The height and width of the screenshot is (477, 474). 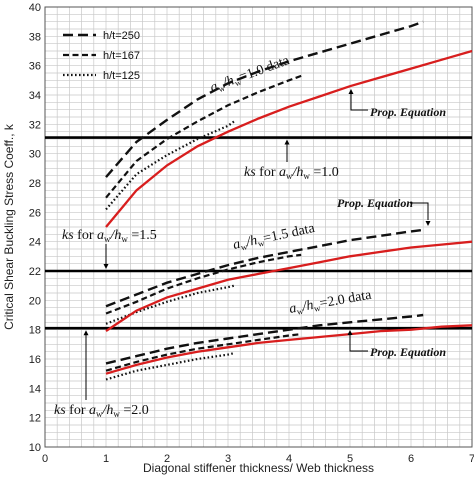 I want to click on data-group-label: aw/hw=1.0 data, so click(x=250, y=75).